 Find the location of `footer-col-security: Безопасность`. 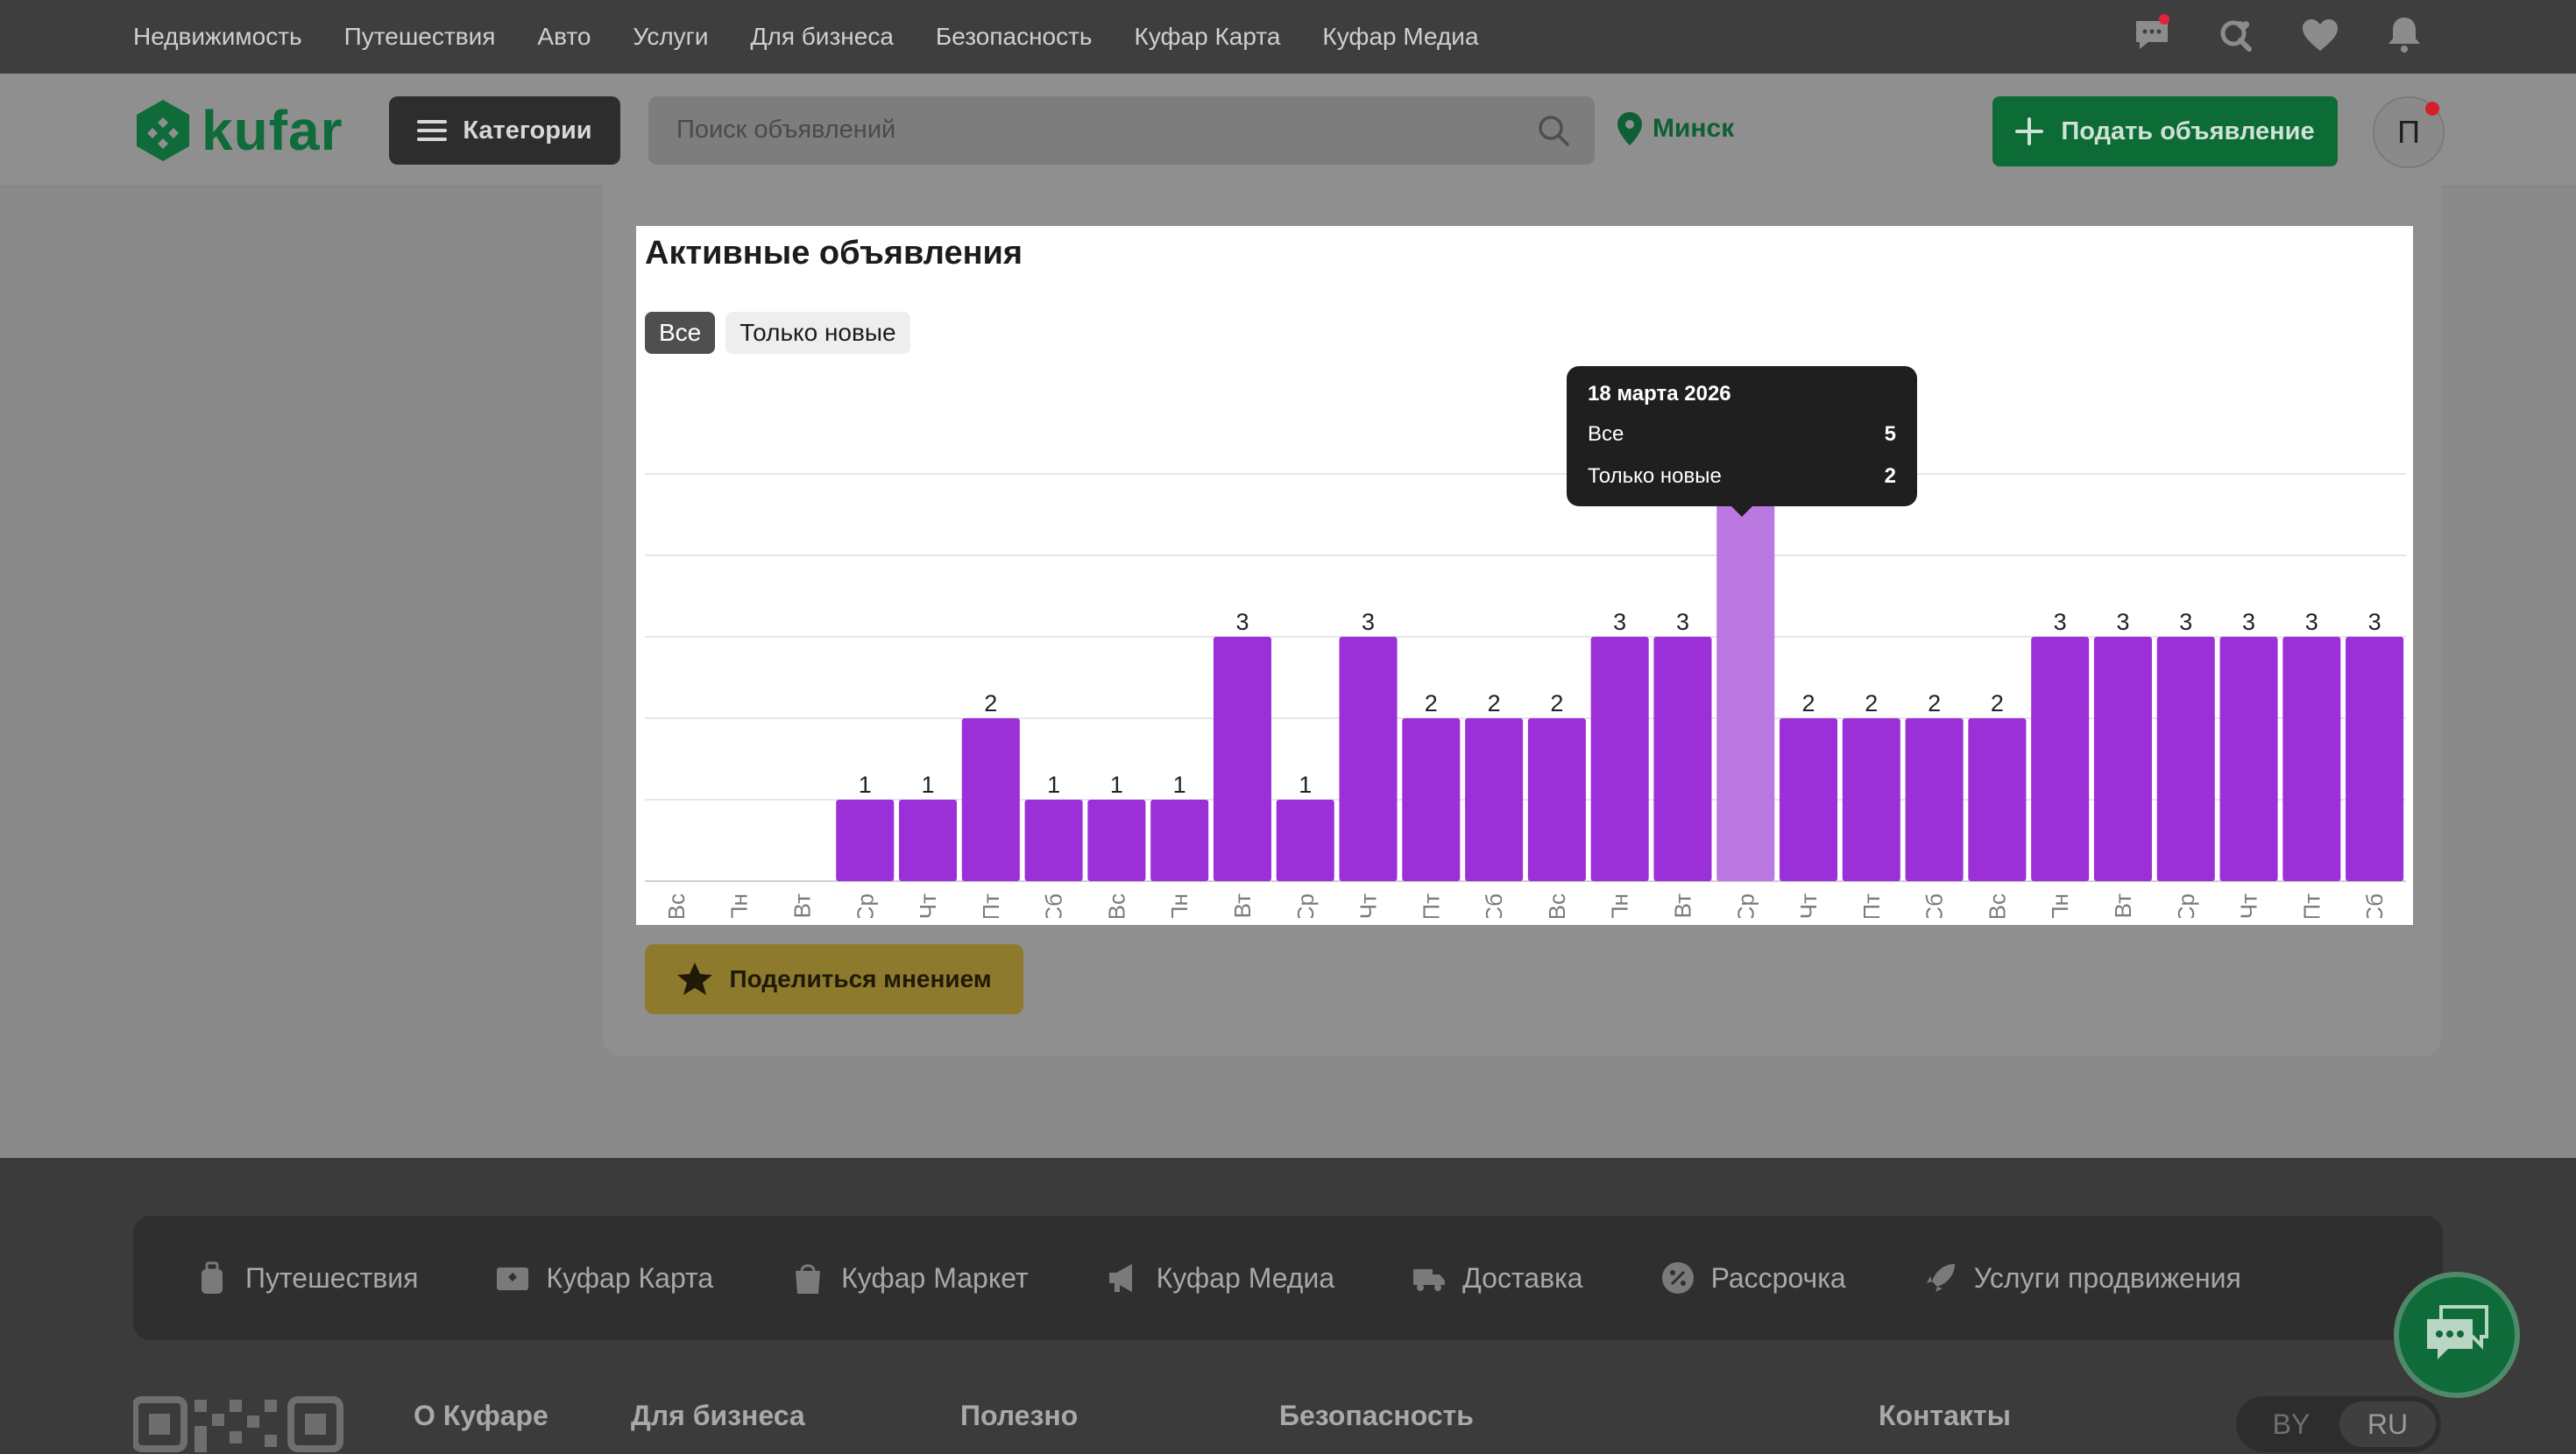

footer-col-security: Безопасность is located at coordinates (1376, 1415).